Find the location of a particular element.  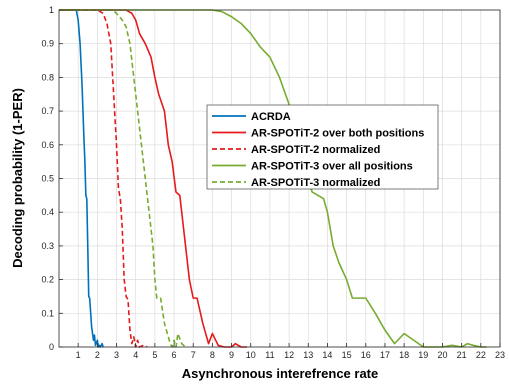

x-tick-label: 20 is located at coordinates (442, 355).